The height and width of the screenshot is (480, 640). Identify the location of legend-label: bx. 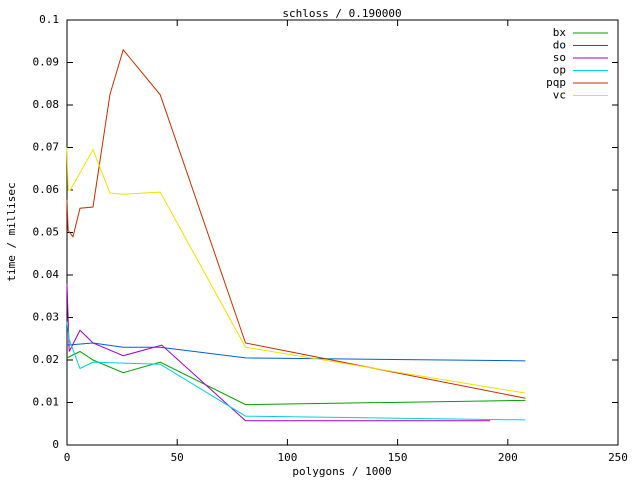
(560, 32).